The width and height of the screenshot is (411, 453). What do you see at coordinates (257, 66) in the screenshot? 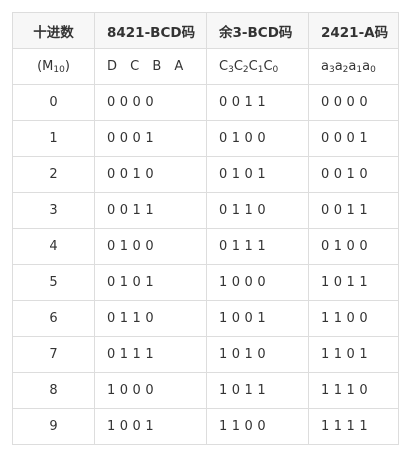
I see `bit-label-excess3: C3C2C1C0` at bounding box center [257, 66].